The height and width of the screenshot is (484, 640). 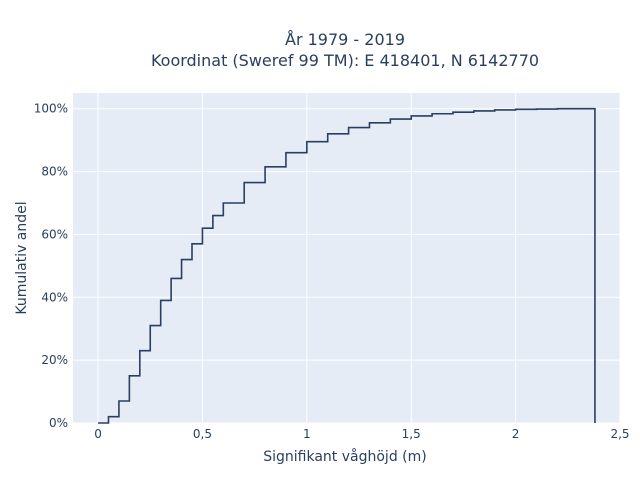 I want to click on y-tick-label: 0%, so click(x=58, y=423).